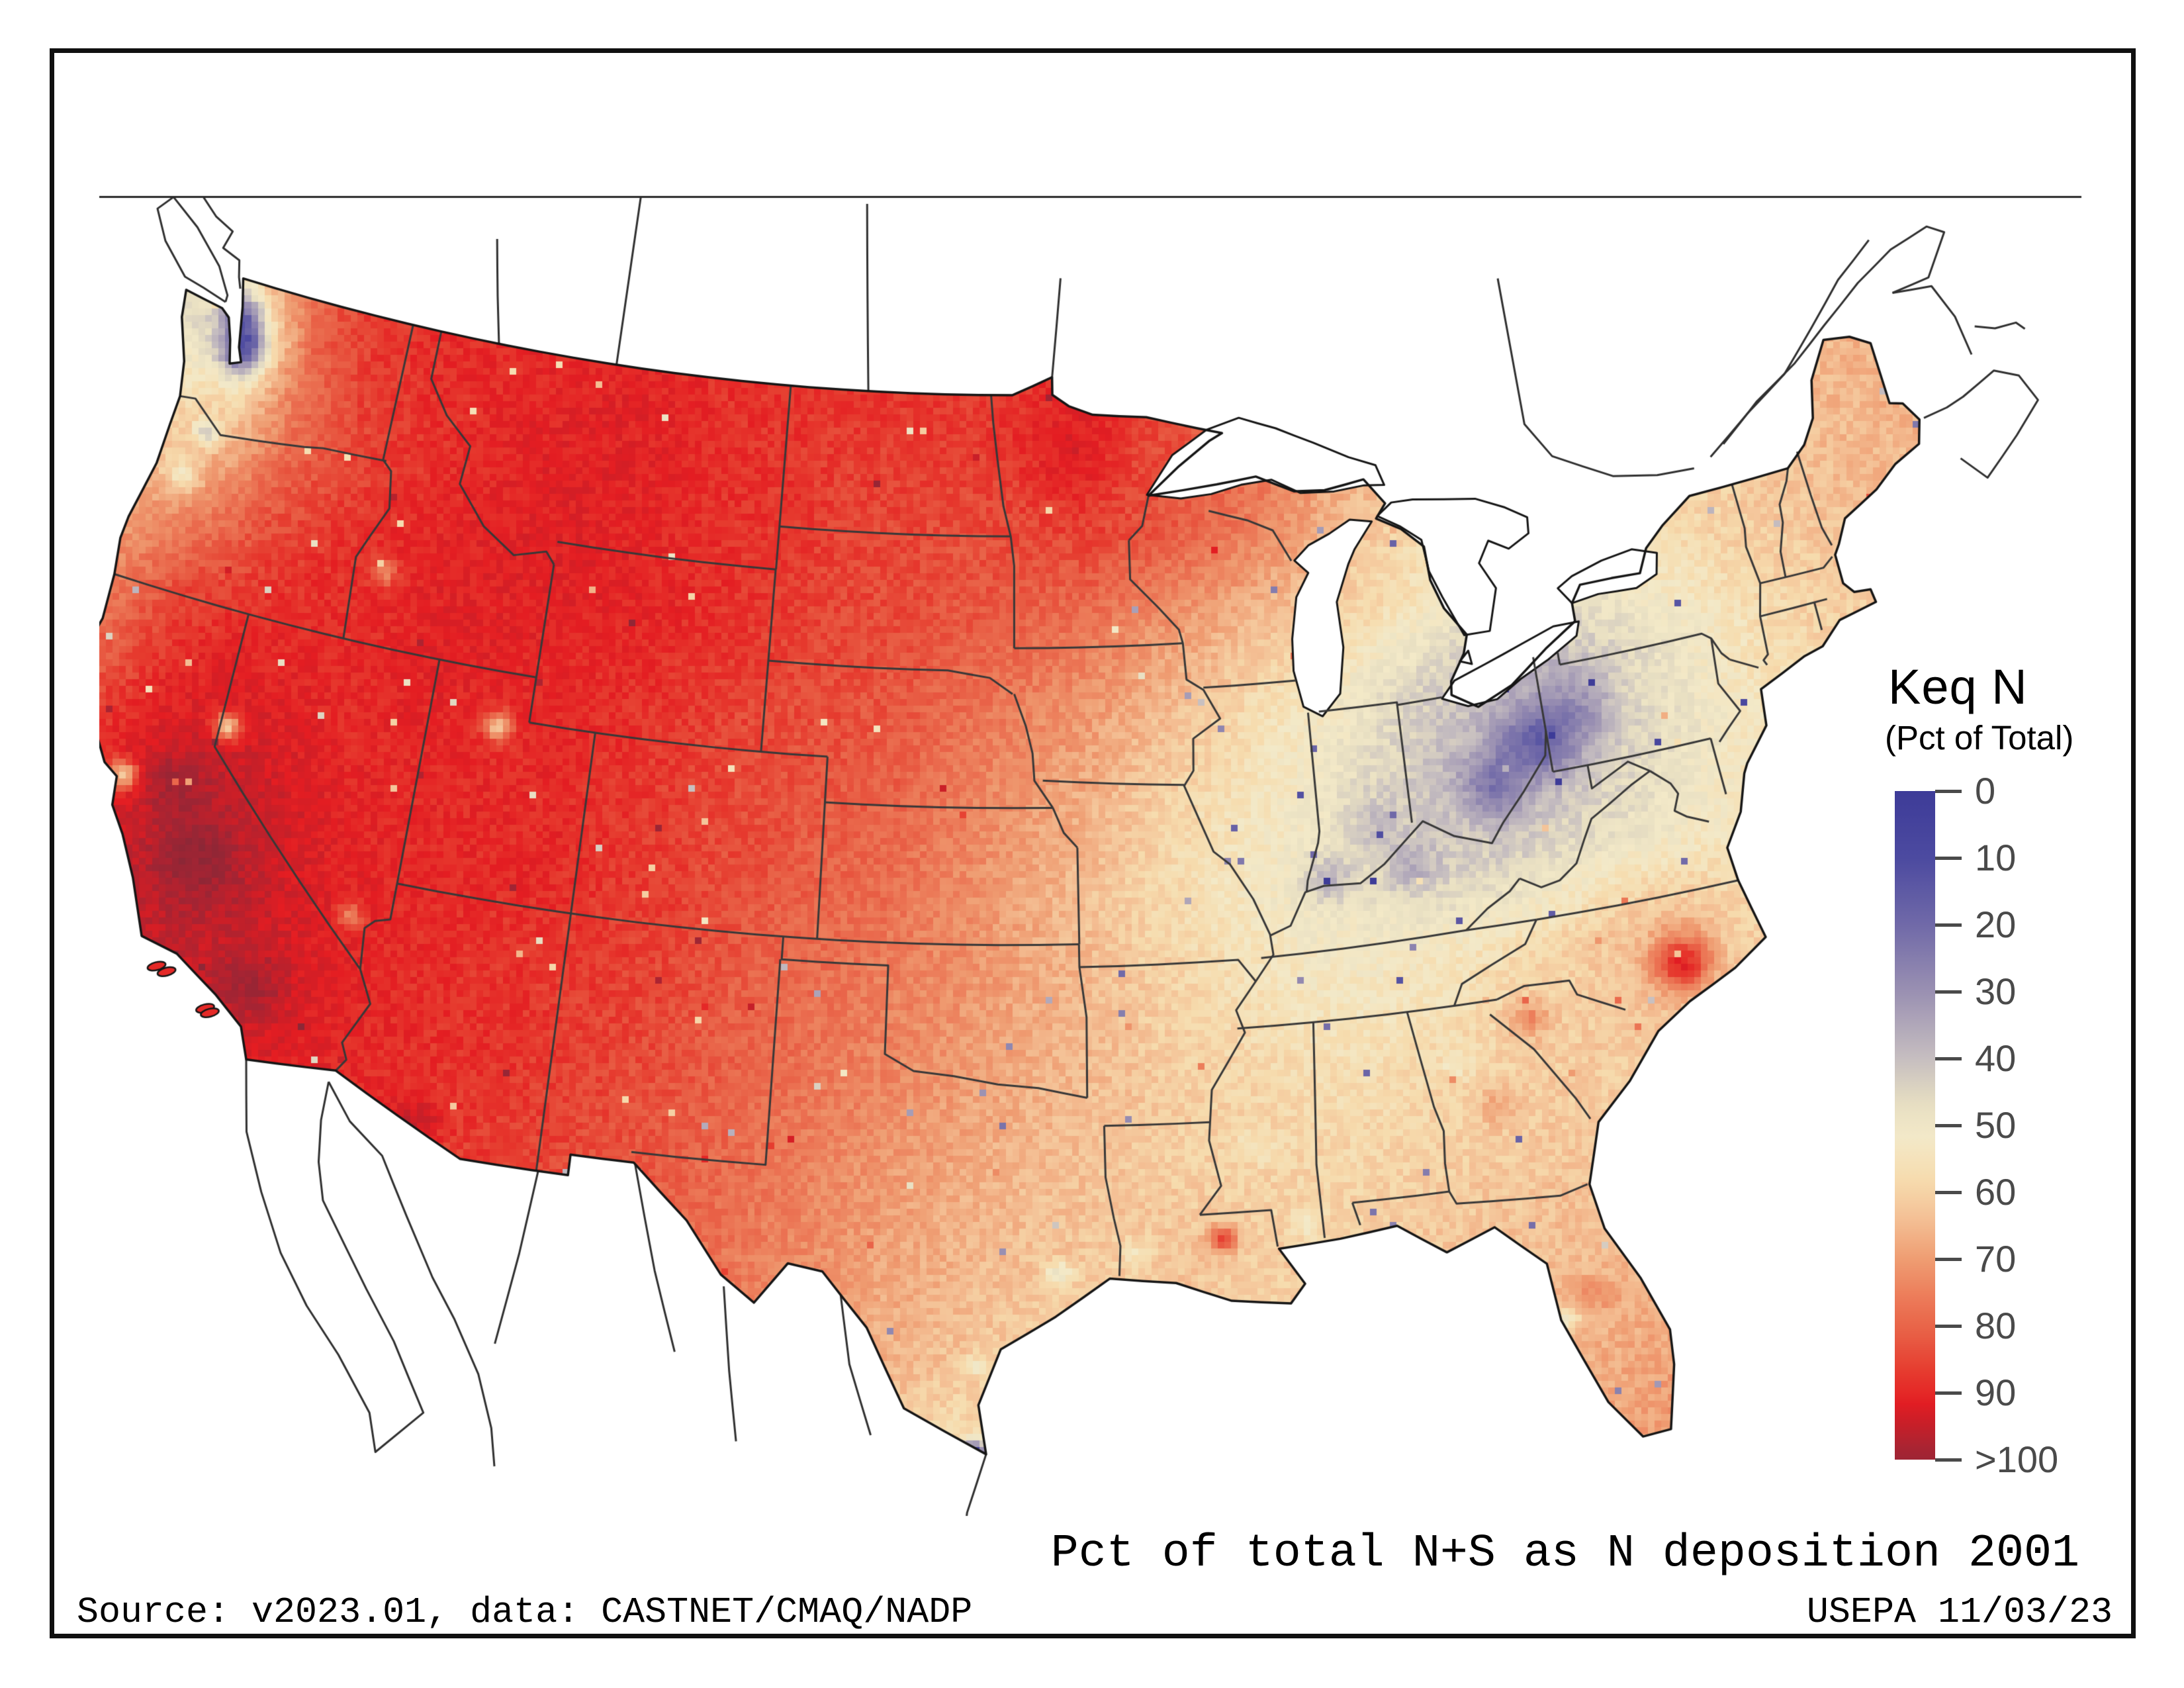 Image resolution: width=2184 pixels, height=1688 pixels. I want to click on legend-tick-label: 50, so click(1996, 1125).